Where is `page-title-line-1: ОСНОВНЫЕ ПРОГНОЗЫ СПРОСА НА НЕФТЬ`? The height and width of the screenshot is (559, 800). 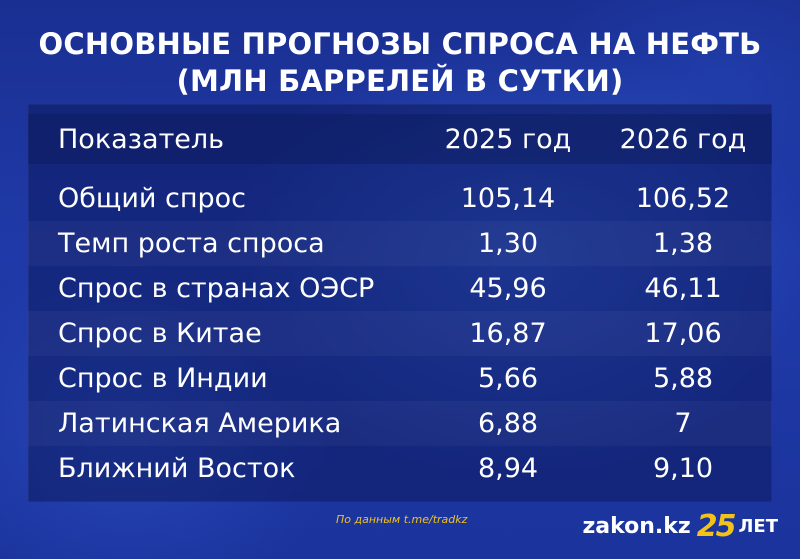 page-title-line-1: ОСНОВНЫЕ ПРОГНОЗЫ СПРОСА НА НЕФТЬ is located at coordinates (400, 44).